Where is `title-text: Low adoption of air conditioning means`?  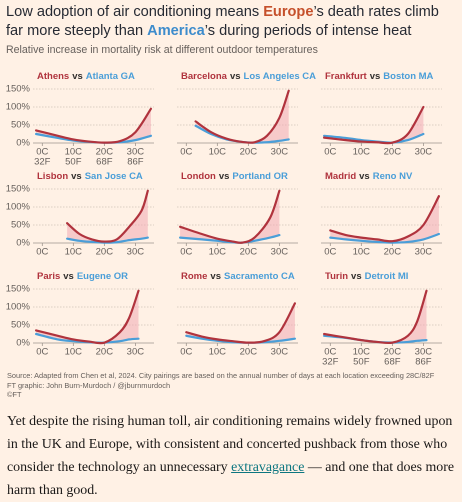 title-text: Low adoption of air conditioning means is located at coordinates (135, 12).